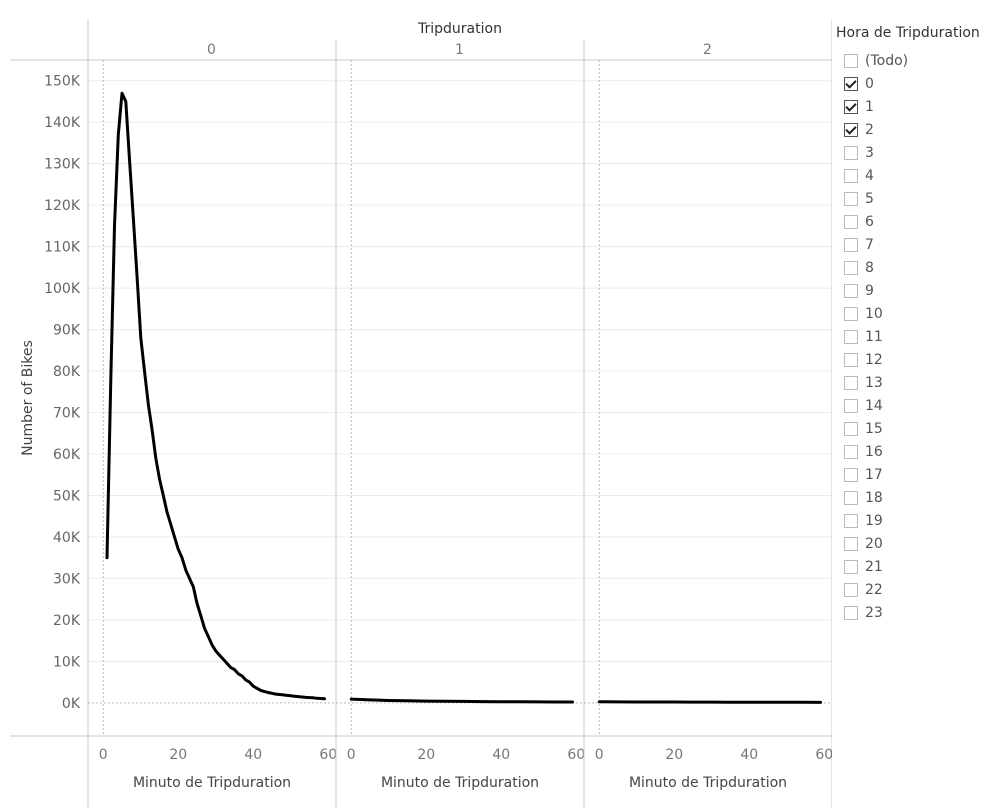  What do you see at coordinates (922, 474) in the screenshot?
I see `legend-item: 17` at bounding box center [922, 474].